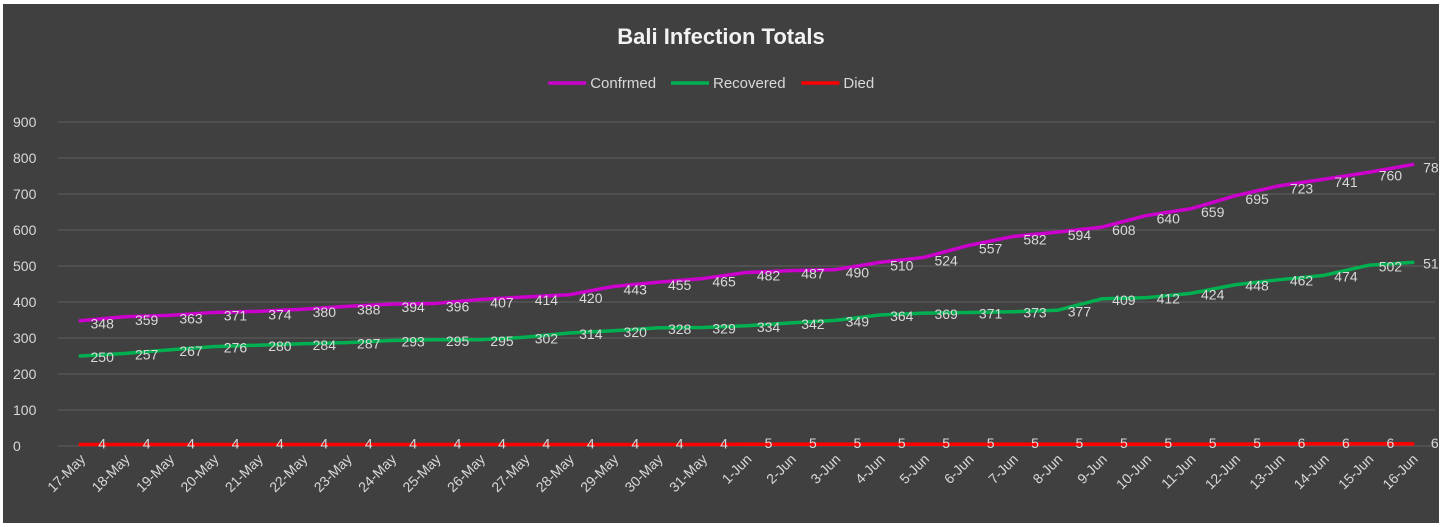 This screenshot has width=1444, height=527. What do you see at coordinates (1431, 167) in the screenshot?
I see `data-label-confrmed: 782` at bounding box center [1431, 167].